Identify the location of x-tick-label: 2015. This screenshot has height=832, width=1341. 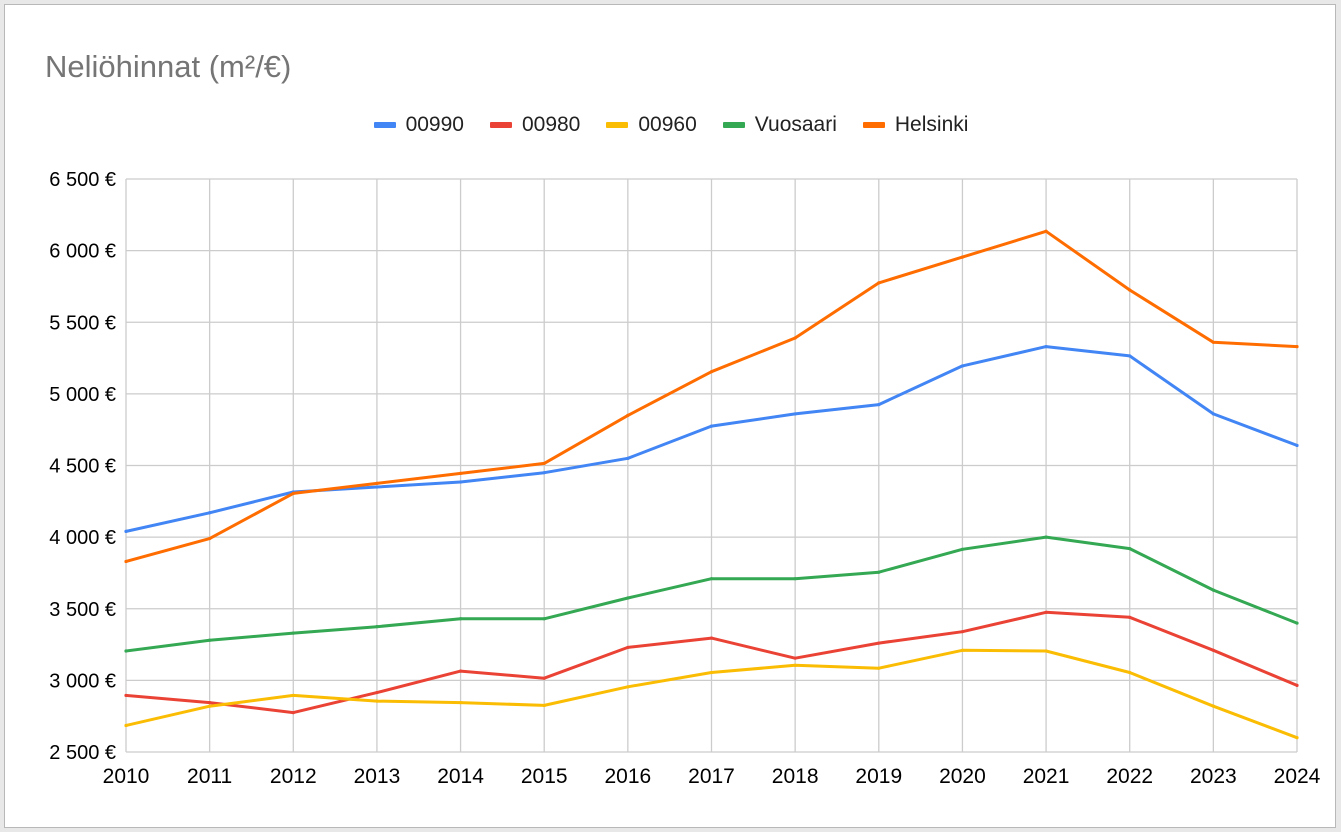
(544, 776).